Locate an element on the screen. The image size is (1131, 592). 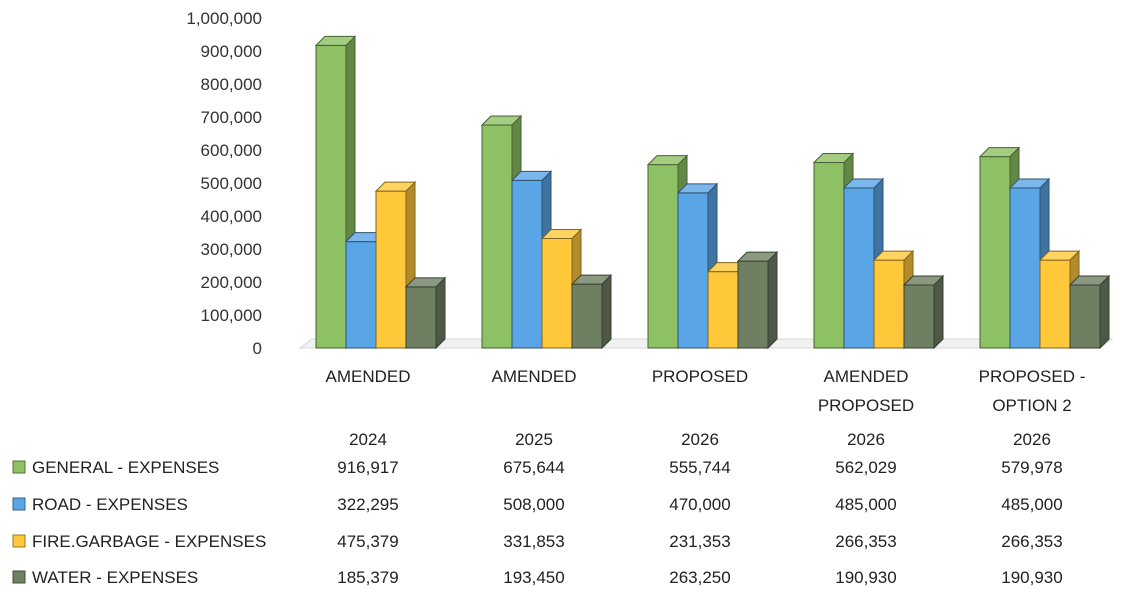
y-tick-label: 500,000 is located at coordinates (231, 183).